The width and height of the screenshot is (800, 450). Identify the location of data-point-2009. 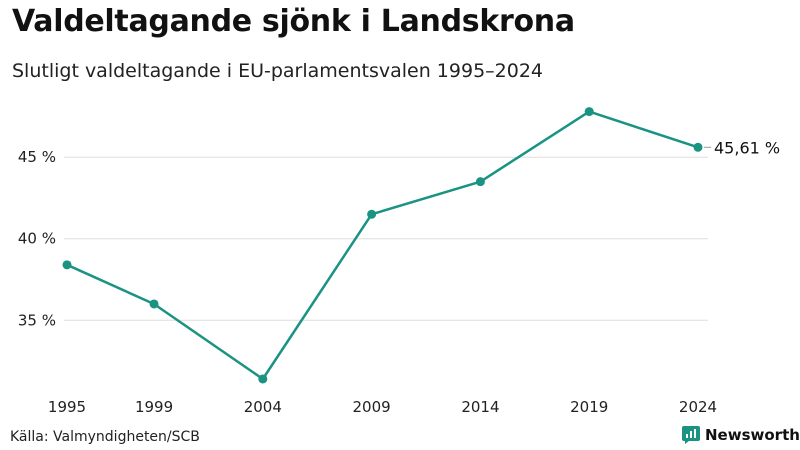
(372, 214).